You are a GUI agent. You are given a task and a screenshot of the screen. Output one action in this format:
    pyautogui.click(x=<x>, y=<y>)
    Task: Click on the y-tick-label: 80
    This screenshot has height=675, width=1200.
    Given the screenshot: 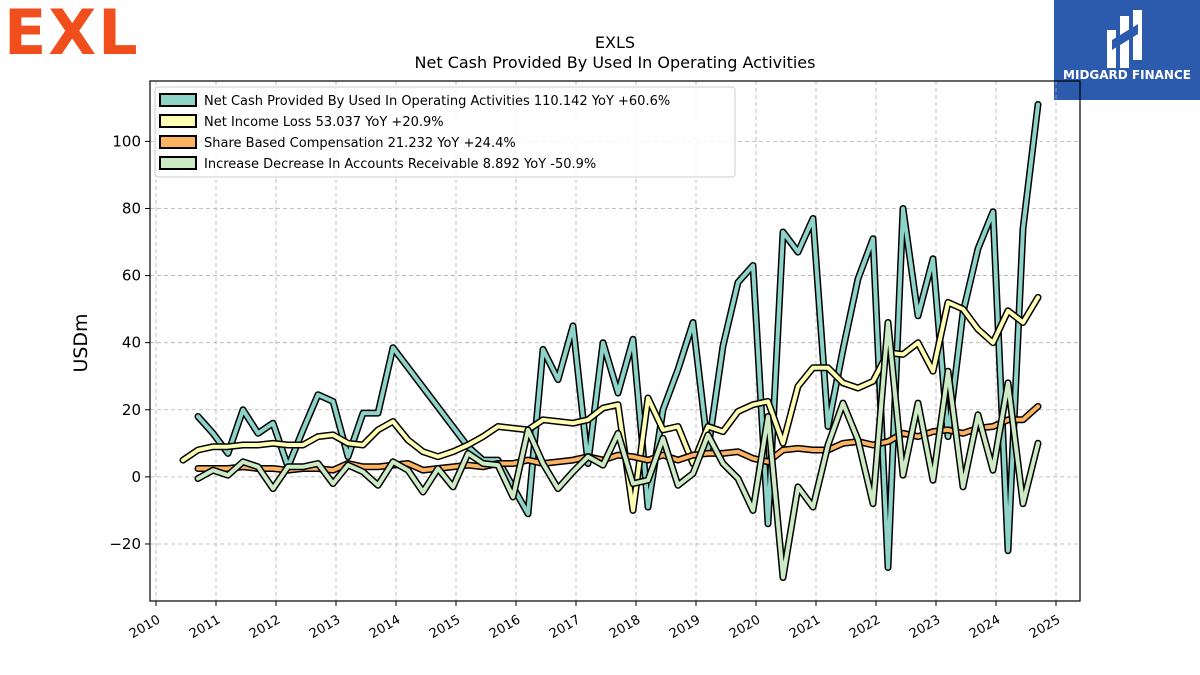 What is the action you would take?
    pyautogui.click(x=131, y=208)
    